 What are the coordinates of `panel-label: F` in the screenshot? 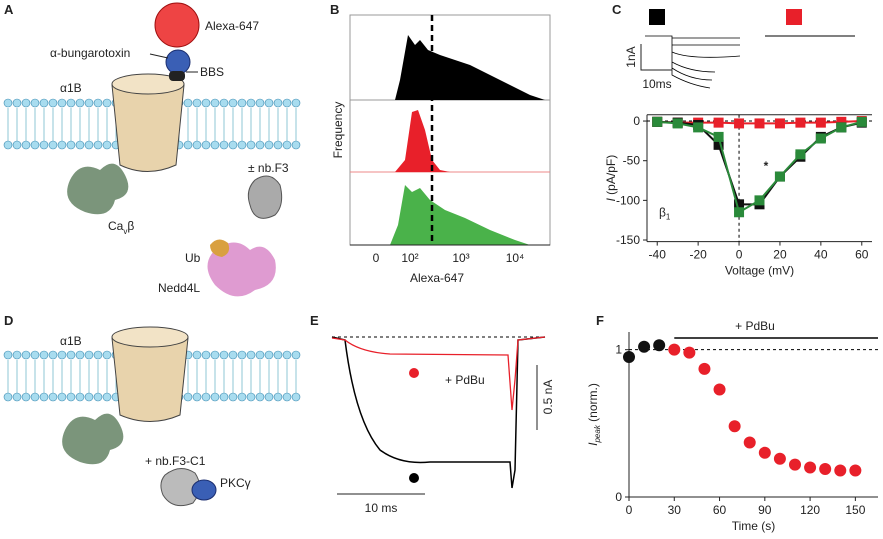 It's located at (600, 320).